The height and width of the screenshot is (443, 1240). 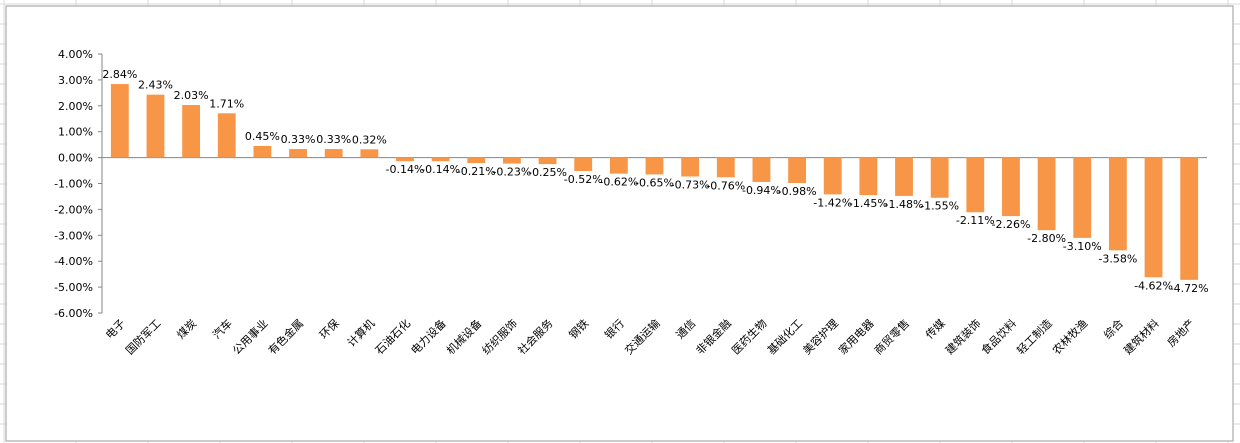 What do you see at coordinates (476, 171) in the screenshot?
I see `data-label: -0.21%` at bounding box center [476, 171].